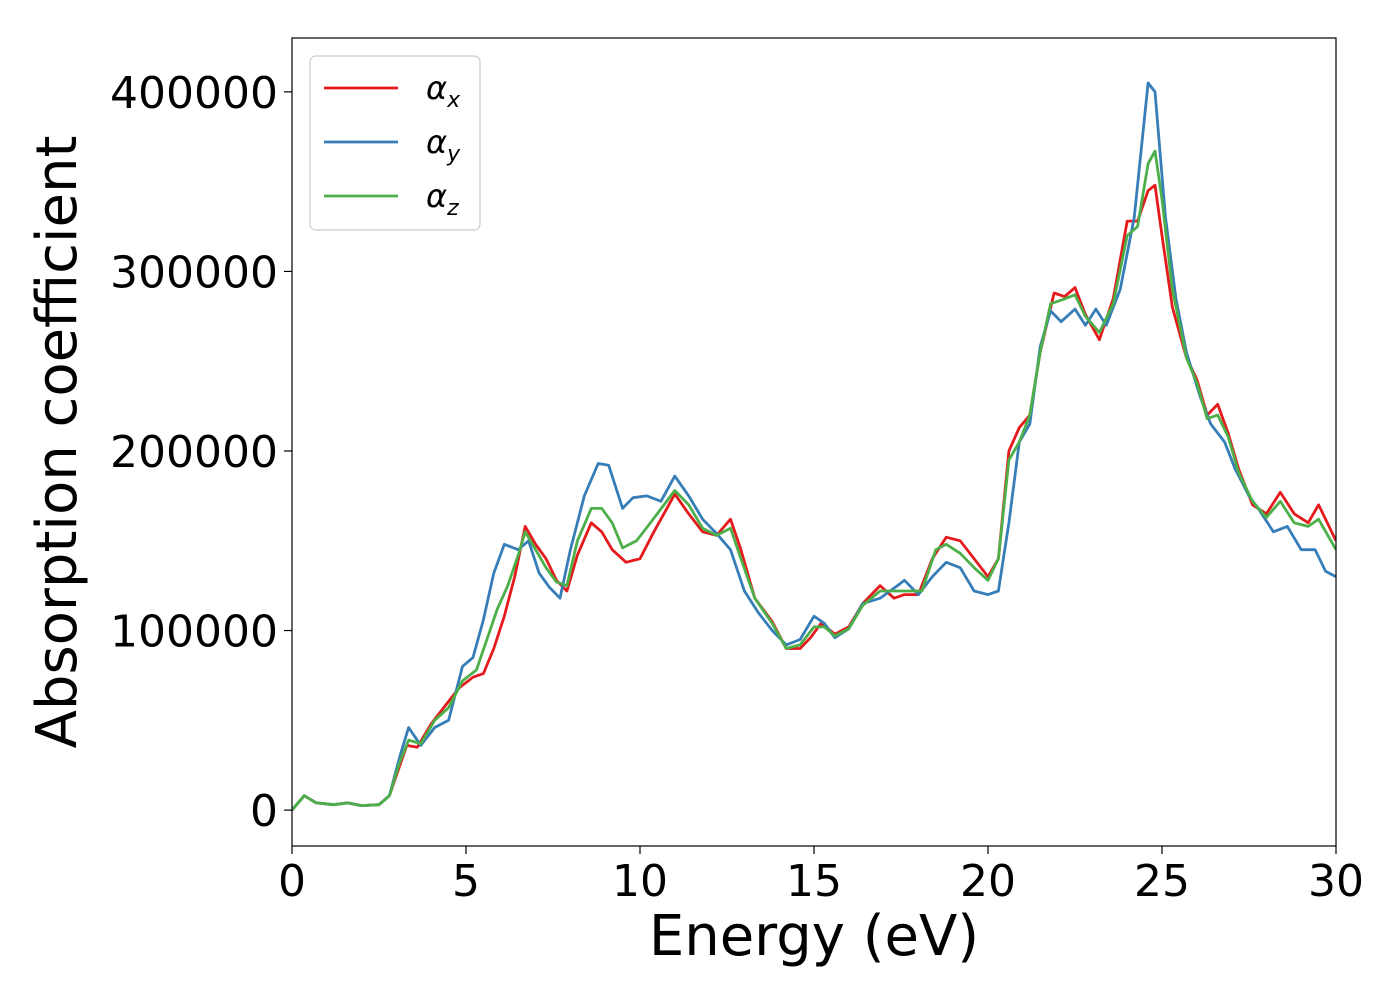  What do you see at coordinates (194, 632) in the screenshot?
I see `y-tick-label: 100000` at bounding box center [194, 632].